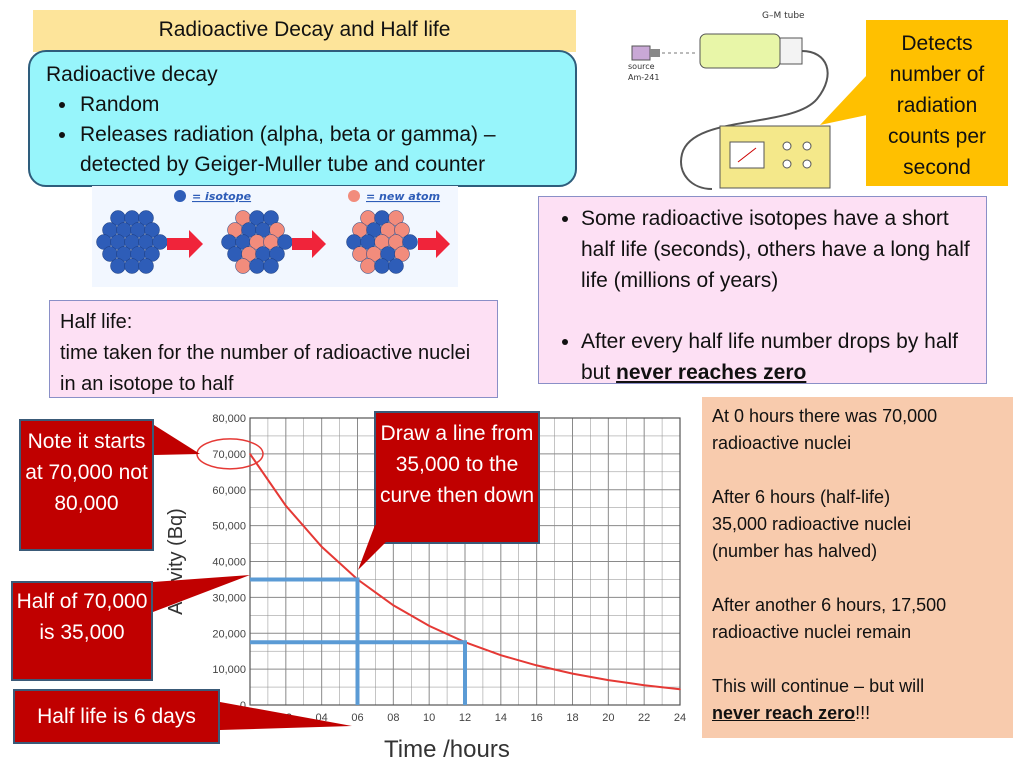  What do you see at coordinates (393, 718) in the screenshot?
I see `x-tick-label: 08` at bounding box center [393, 718].